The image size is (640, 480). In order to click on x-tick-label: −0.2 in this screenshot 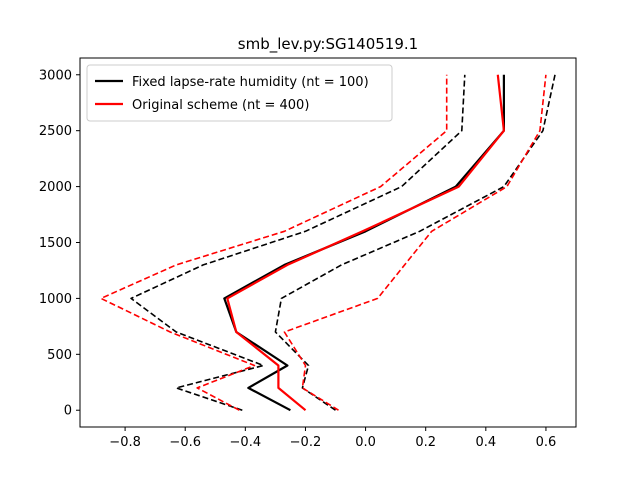, I will do `click(306, 442)`.